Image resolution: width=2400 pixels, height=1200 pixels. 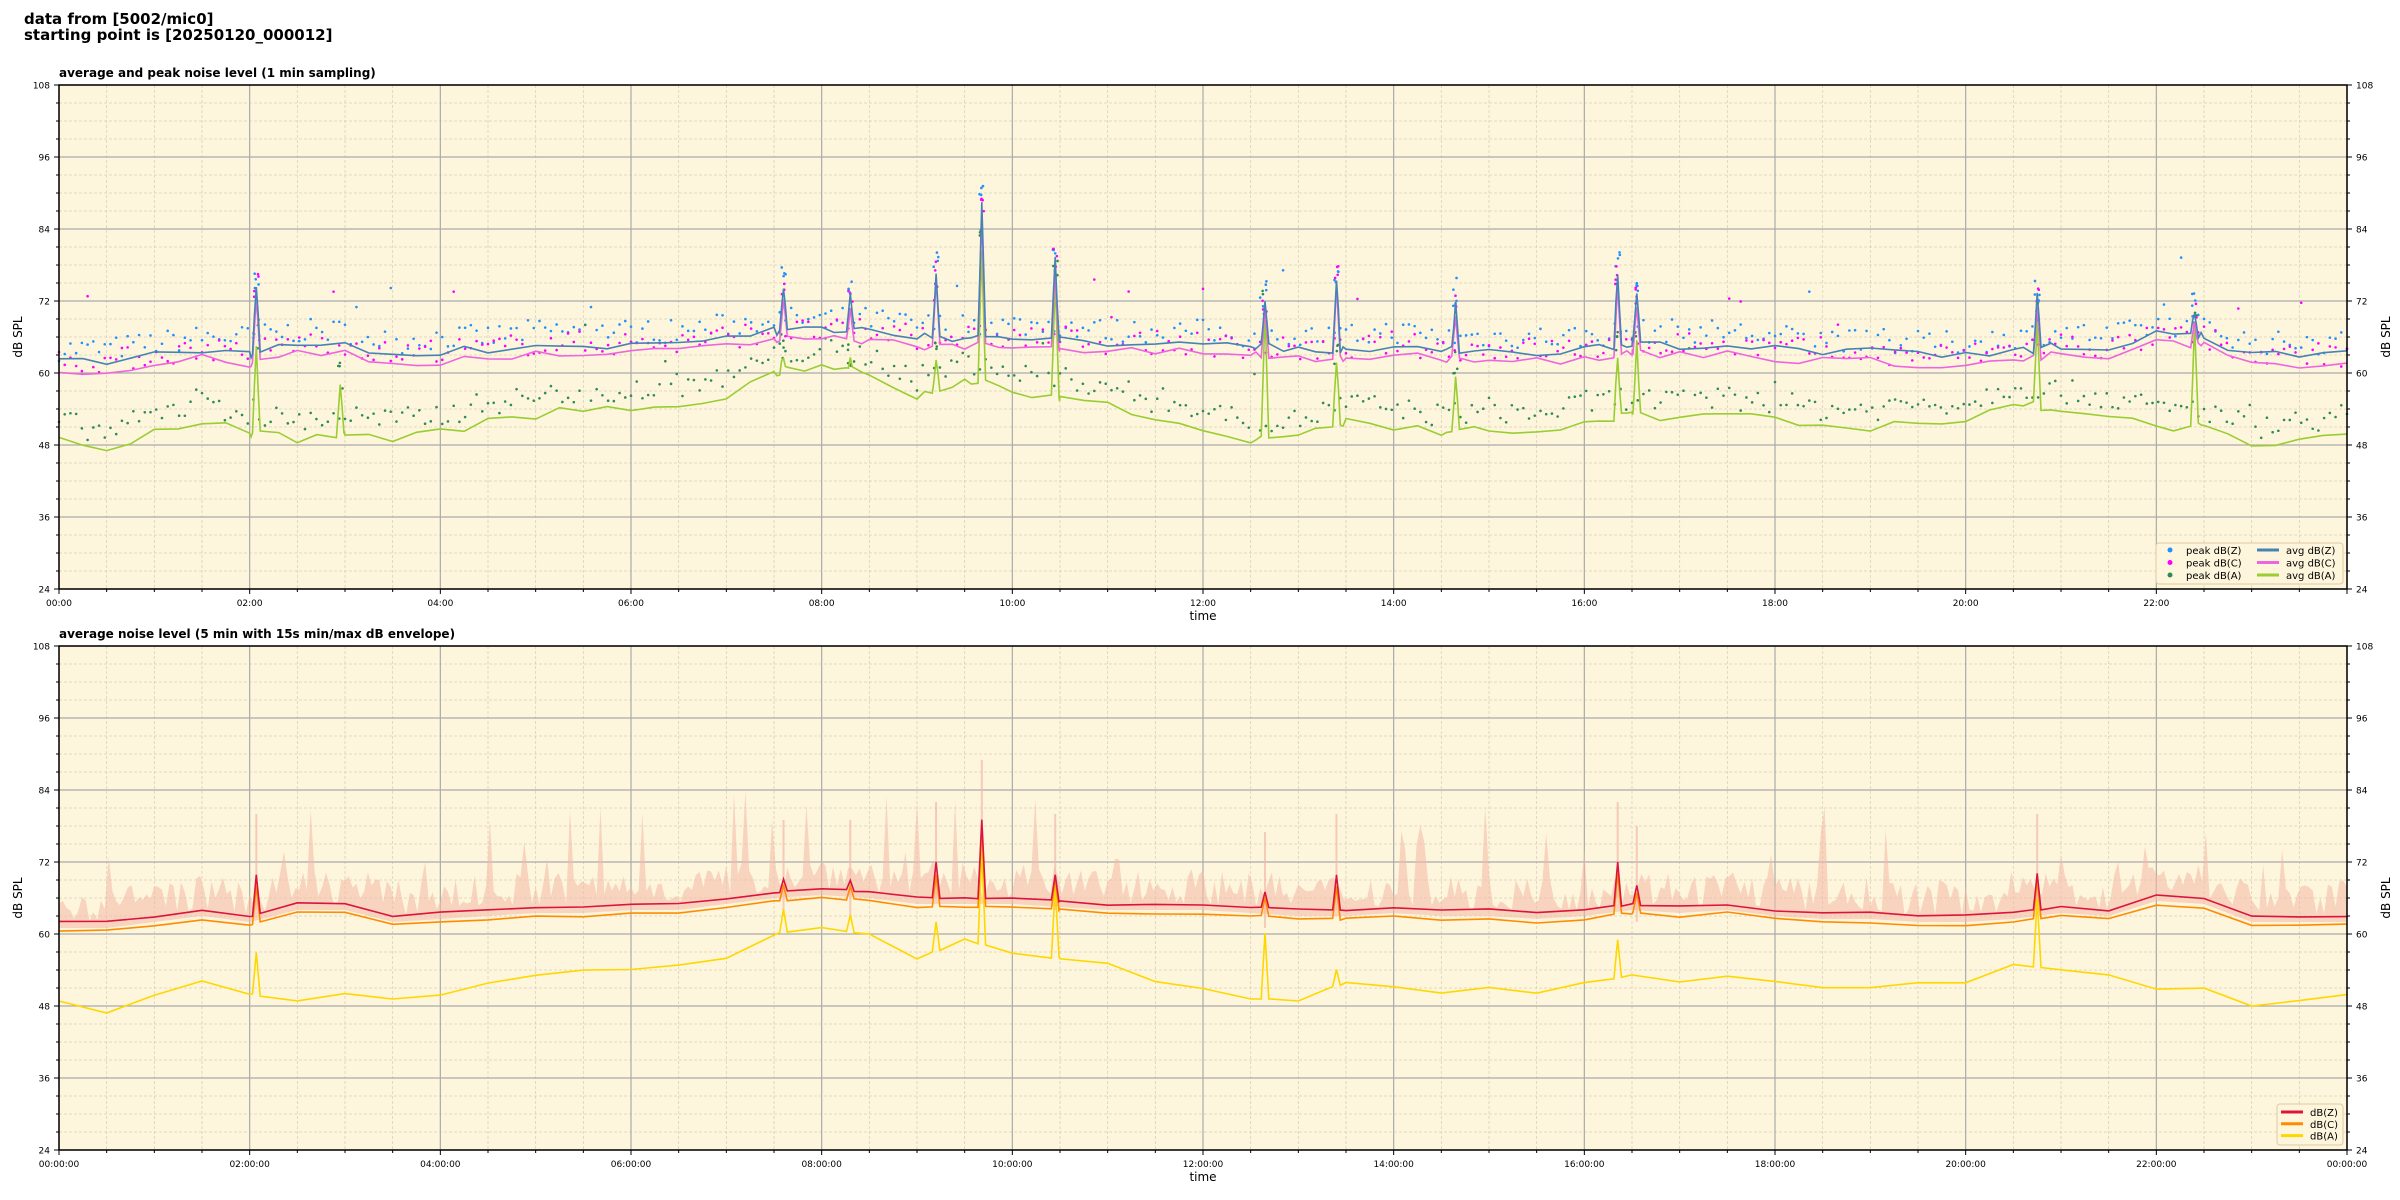 What do you see at coordinates (2347, 1165) in the screenshot?
I see `x-tick-label: 00:00:00` at bounding box center [2347, 1165].